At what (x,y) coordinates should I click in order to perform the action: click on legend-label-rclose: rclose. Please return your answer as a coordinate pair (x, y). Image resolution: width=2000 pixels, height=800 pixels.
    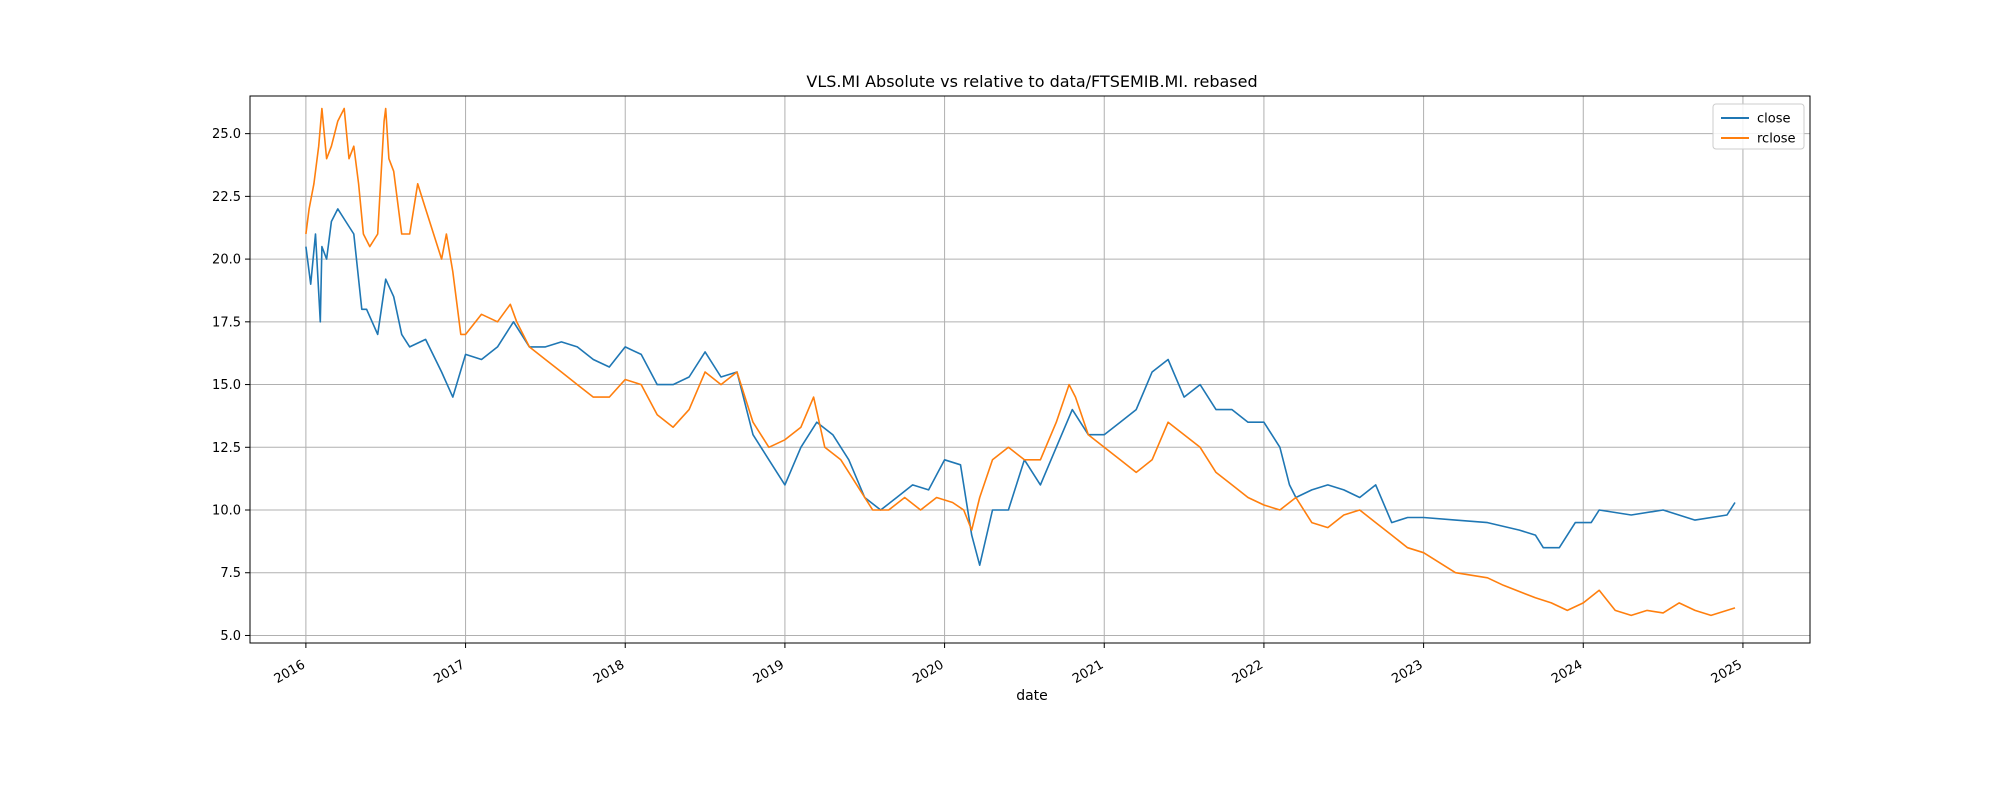
    Looking at the image, I should click on (1776, 139).